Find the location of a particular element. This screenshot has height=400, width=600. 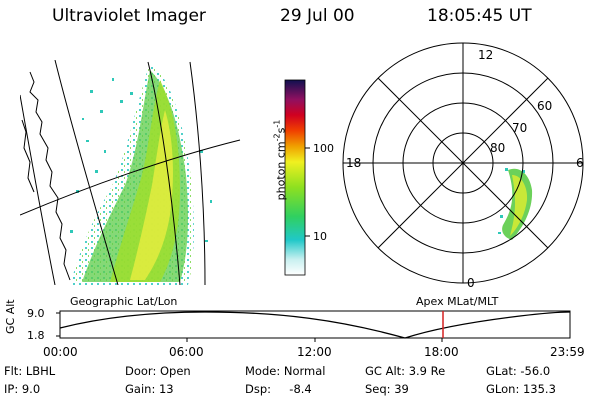

time-label: 18:05:45 UT is located at coordinates (479, 16).